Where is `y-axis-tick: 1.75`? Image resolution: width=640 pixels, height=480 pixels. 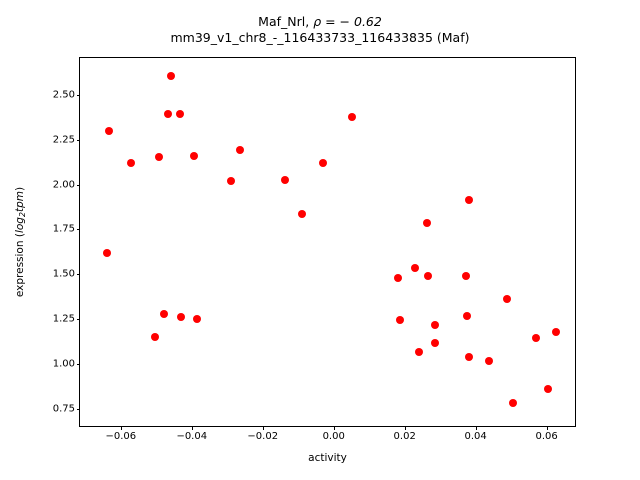 y-axis-tick: 1.75 is located at coordinates (66, 229).